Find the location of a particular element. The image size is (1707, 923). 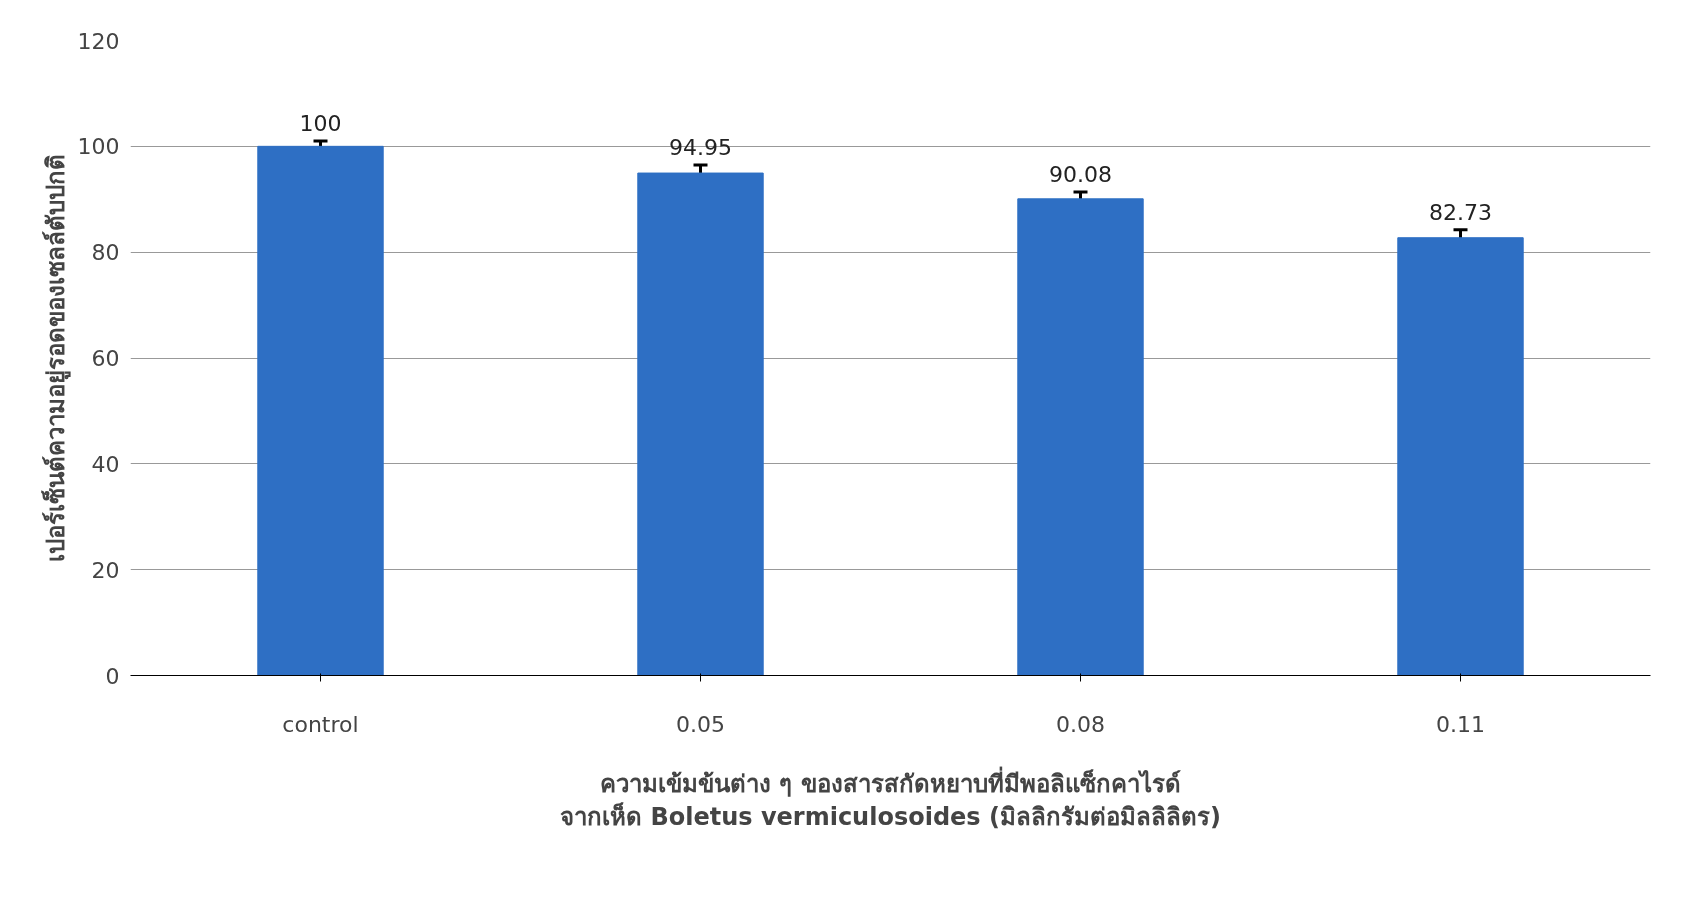

y-tick-label: 60 is located at coordinates (105, 358).